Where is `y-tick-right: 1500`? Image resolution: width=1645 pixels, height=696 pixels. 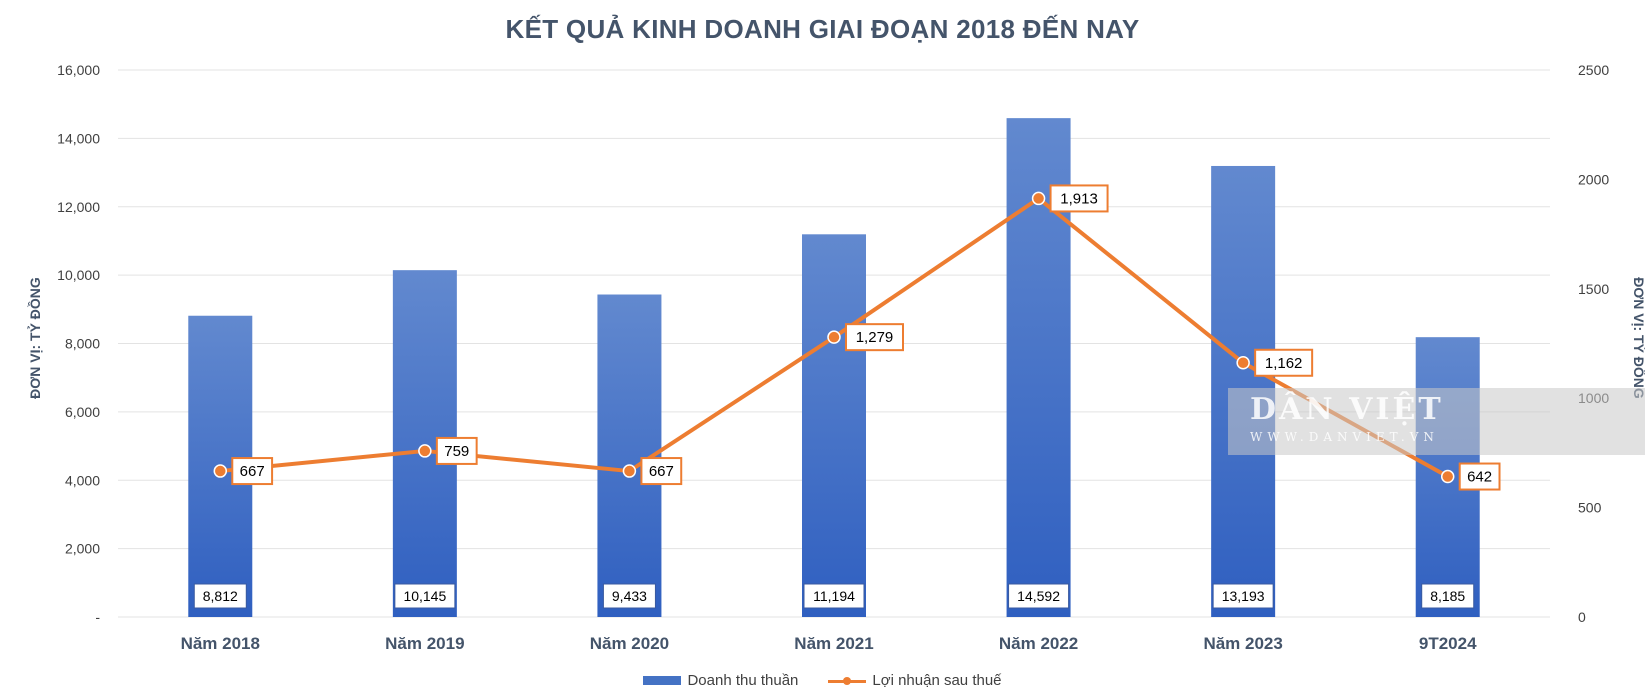 y-tick-right: 1500 is located at coordinates (1593, 289).